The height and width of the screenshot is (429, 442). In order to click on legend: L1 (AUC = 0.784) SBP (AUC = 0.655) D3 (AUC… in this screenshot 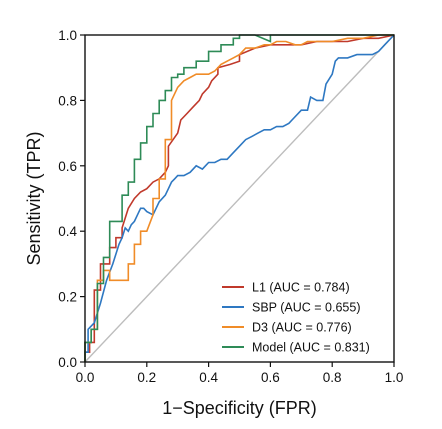, I will do `click(296, 318)`.